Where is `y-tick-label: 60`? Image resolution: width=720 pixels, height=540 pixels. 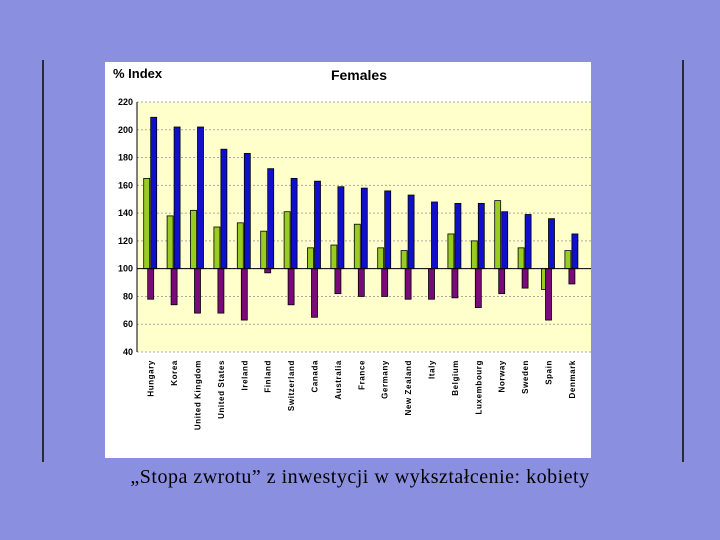 y-tick-label: 60 is located at coordinates (128, 324).